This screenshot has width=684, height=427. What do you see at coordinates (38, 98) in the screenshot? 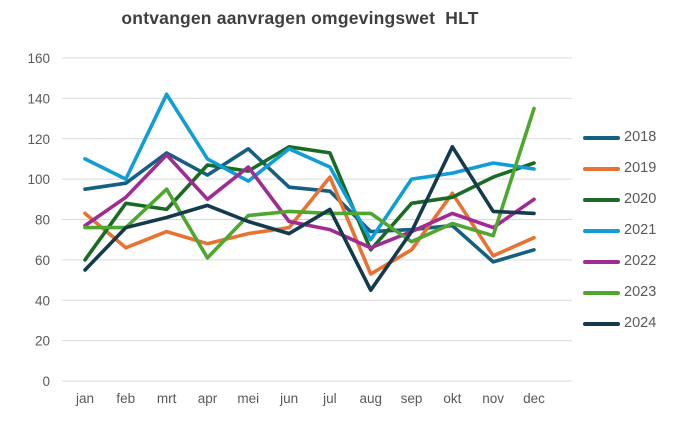
I see `y-axis-tick-label: 140` at bounding box center [38, 98].